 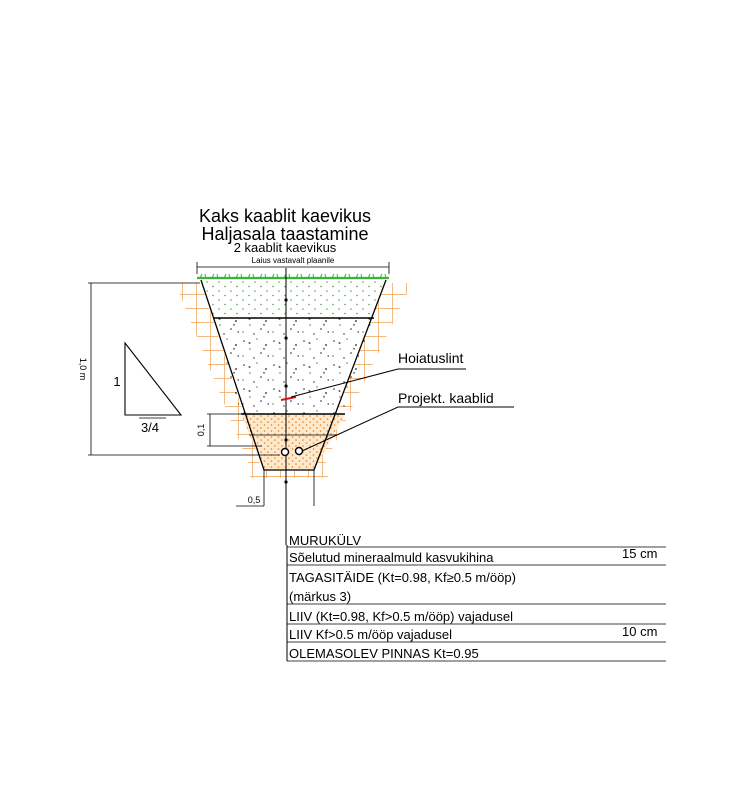 I want to click on center-axis-dots, so click(x=286, y=391).